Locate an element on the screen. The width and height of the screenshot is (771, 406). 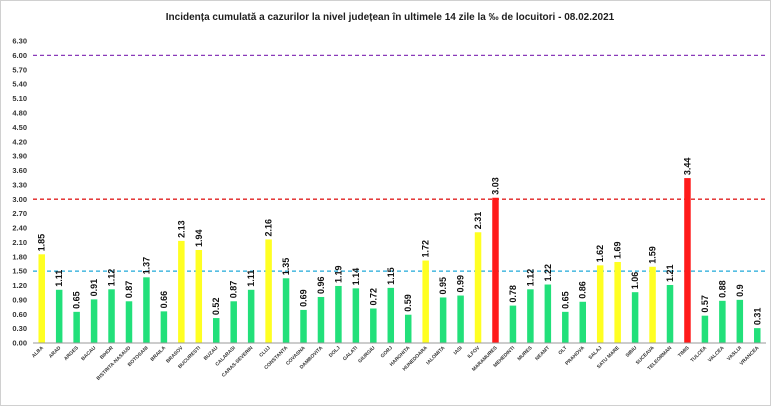
data-label: 0.59 is located at coordinates (408, 303).